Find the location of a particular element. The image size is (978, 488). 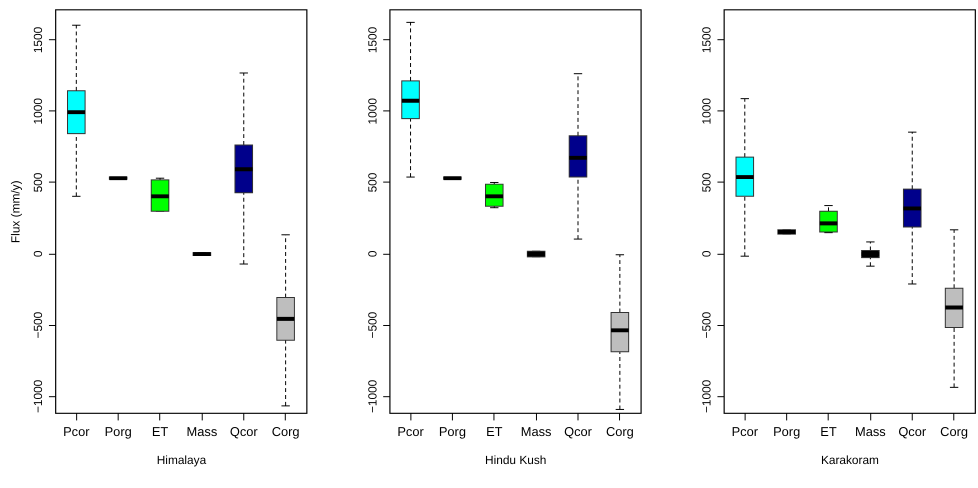

x-axis-title: Hindu Kush is located at coordinates (515, 459).